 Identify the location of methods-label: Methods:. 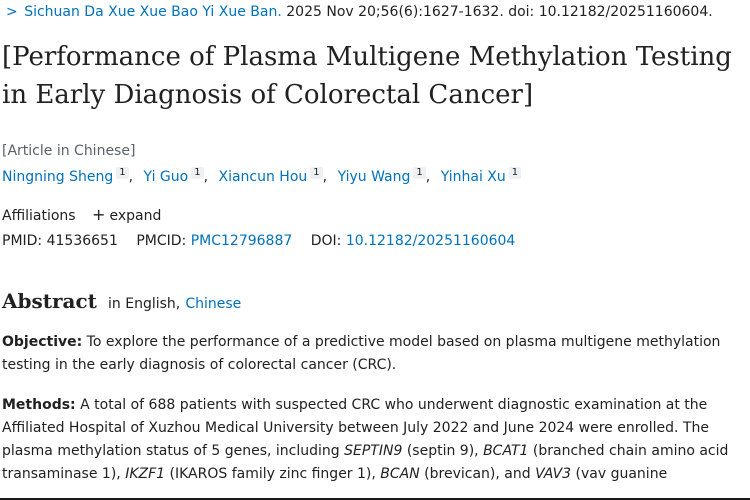
(39, 405).